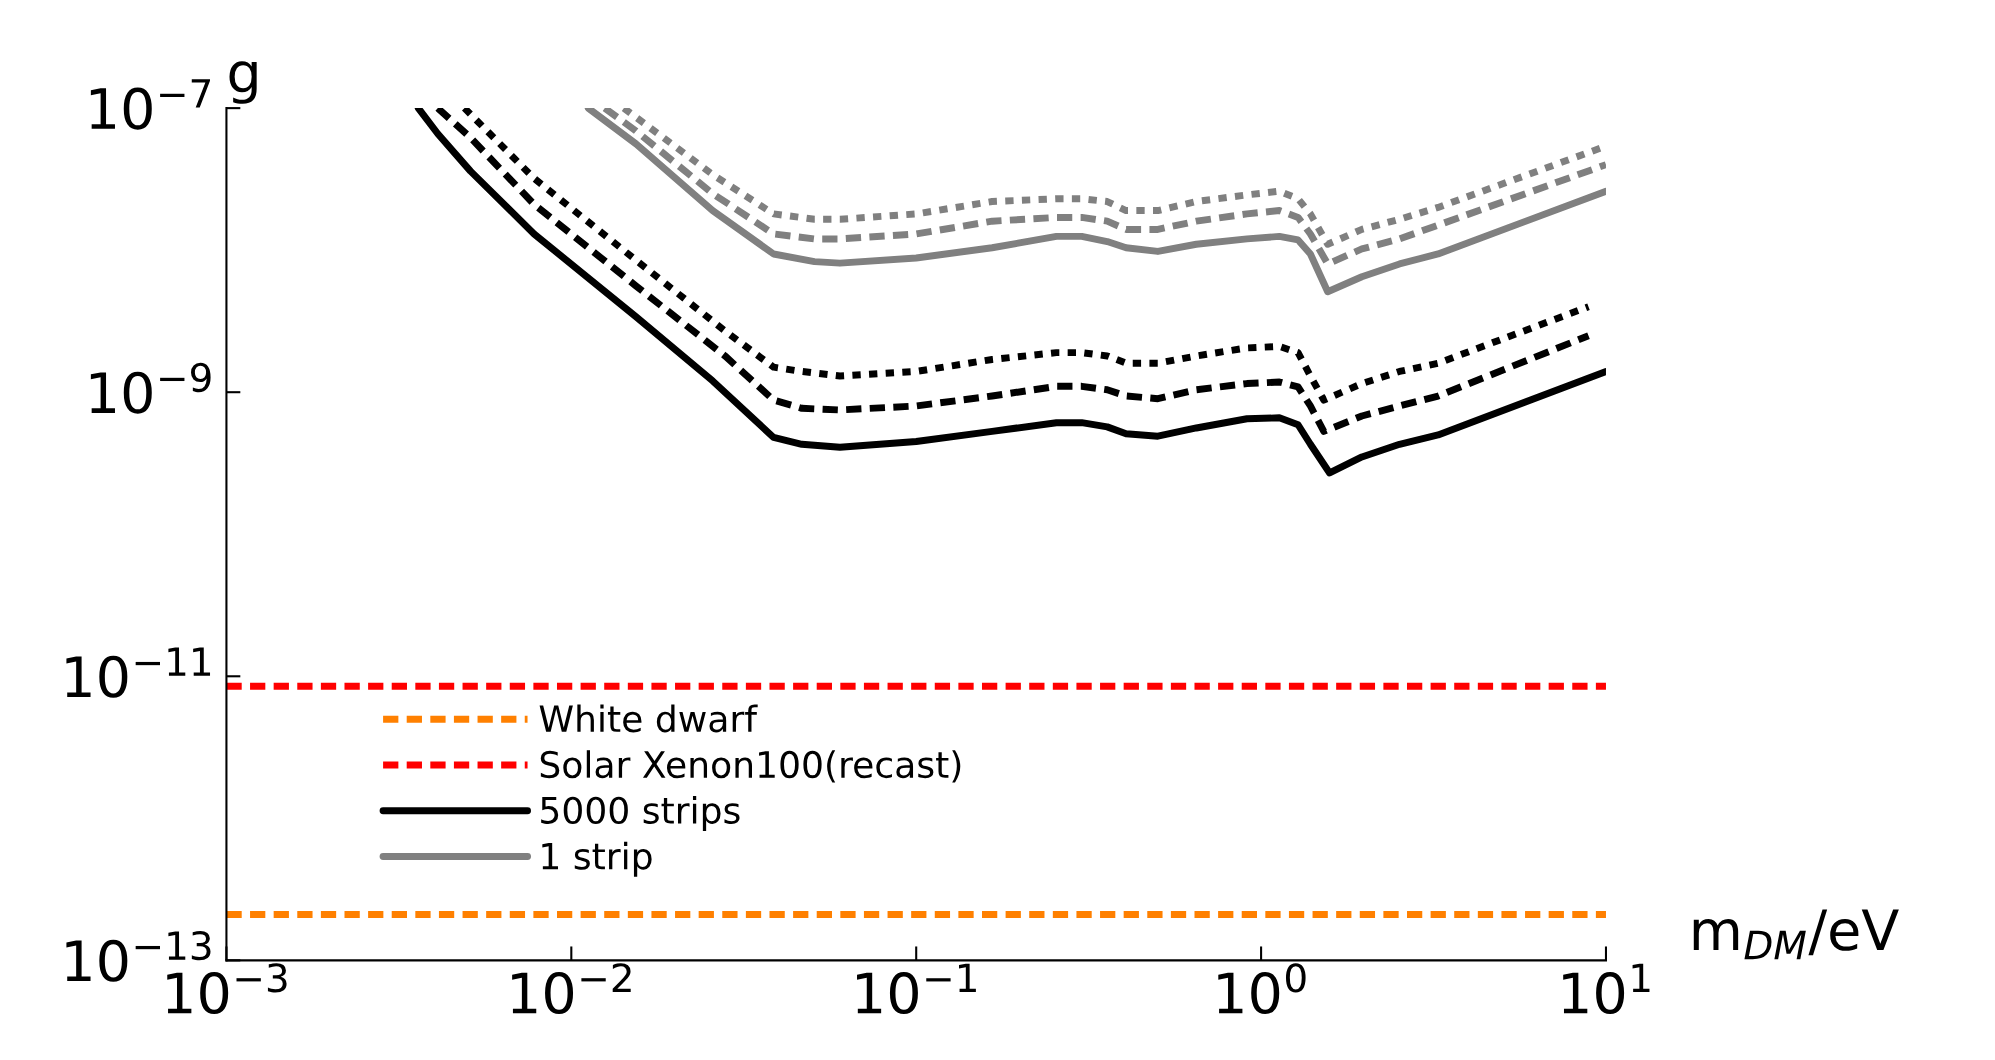 This screenshot has height=1060, width=1995. I want to click on x-tick-label: 10$^{0}$, so click(1262, 989).